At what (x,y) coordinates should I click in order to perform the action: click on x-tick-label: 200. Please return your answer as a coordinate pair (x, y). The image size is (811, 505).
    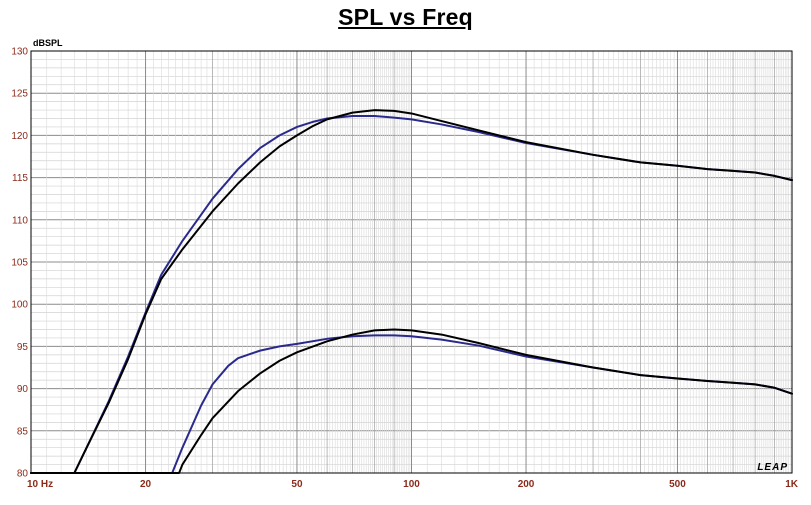
    Looking at the image, I should click on (526, 484).